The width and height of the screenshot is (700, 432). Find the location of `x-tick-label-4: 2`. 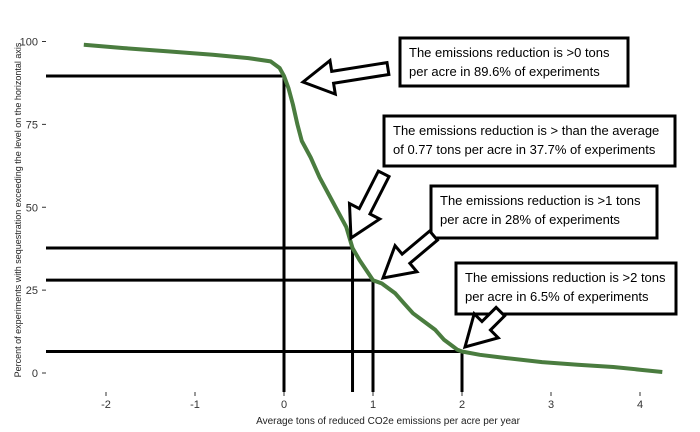

x-tick-label-4: 2 is located at coordinates (462, 405).